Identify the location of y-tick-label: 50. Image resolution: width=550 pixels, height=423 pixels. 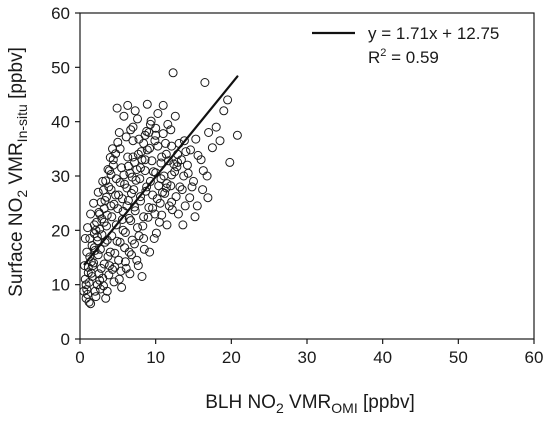
(60, 67).